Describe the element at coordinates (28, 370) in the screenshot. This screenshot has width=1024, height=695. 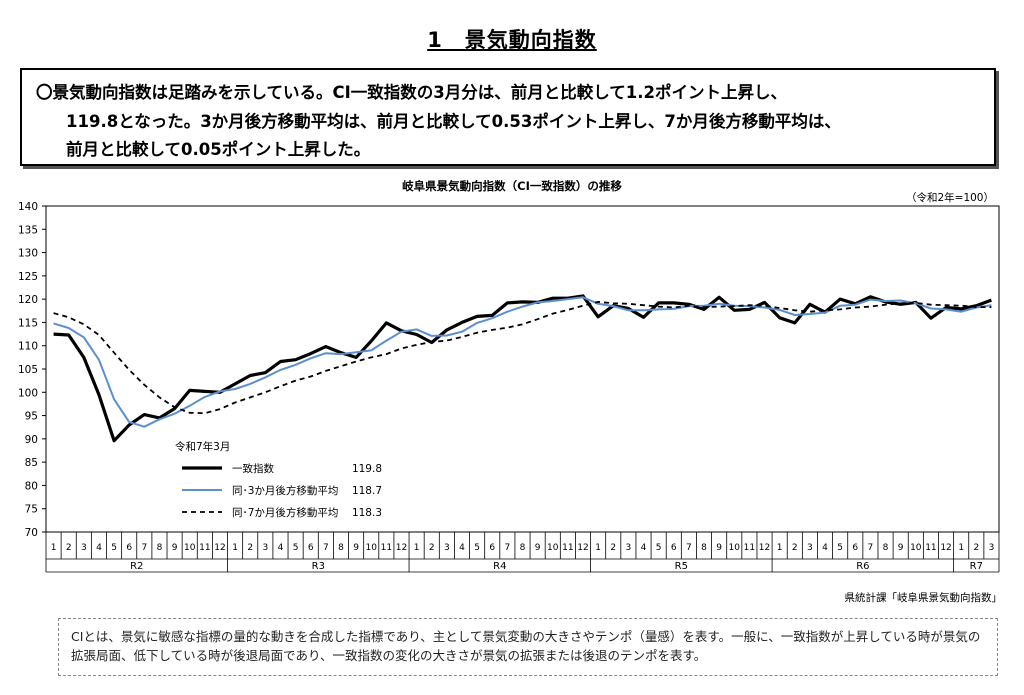
I see `y-tick-label: 105` at that location.